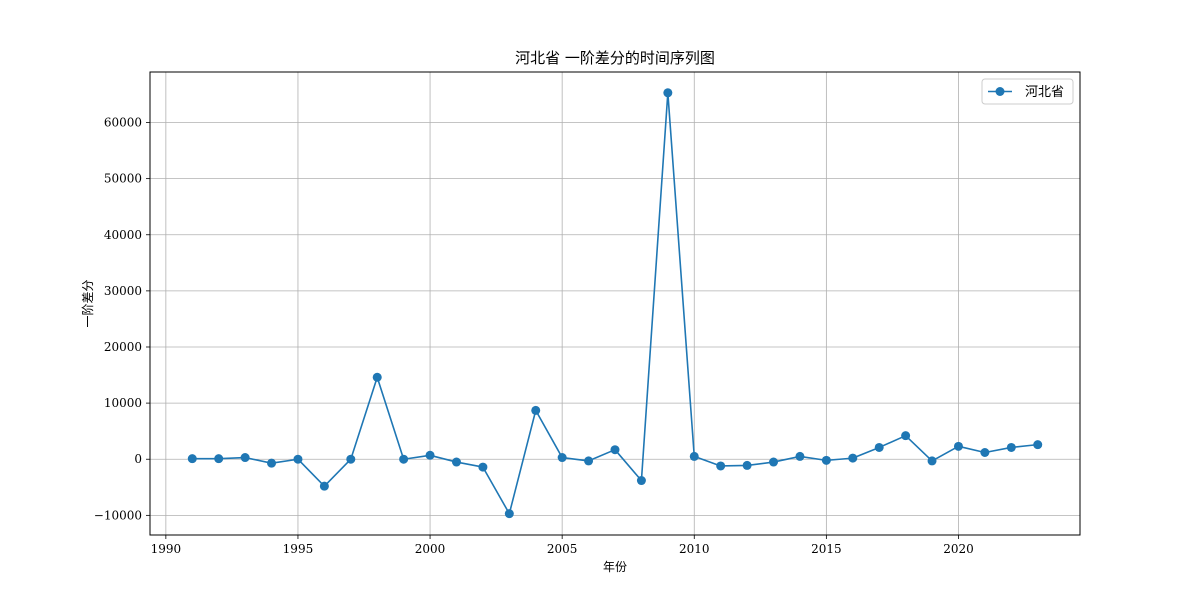  What do you see at coordinates (298, 549) in the screenshot?
I see `x-tick-label: 1995` at bounding box center [298, 549].